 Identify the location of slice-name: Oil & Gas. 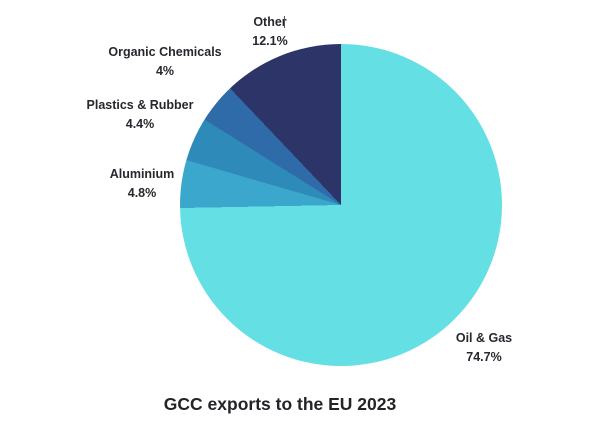
(484, 338).